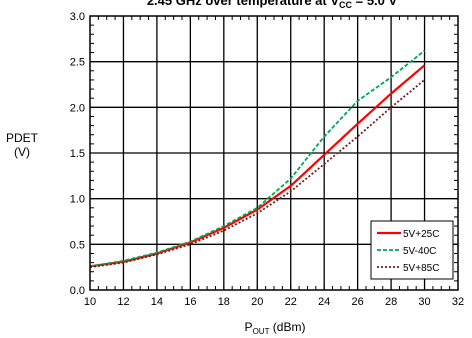 The width and height of the screenshot is (472, 338). Describe the element at coordinates (77, 17) in the screenshot. I see `y-tick-label: 3.0` at that location.